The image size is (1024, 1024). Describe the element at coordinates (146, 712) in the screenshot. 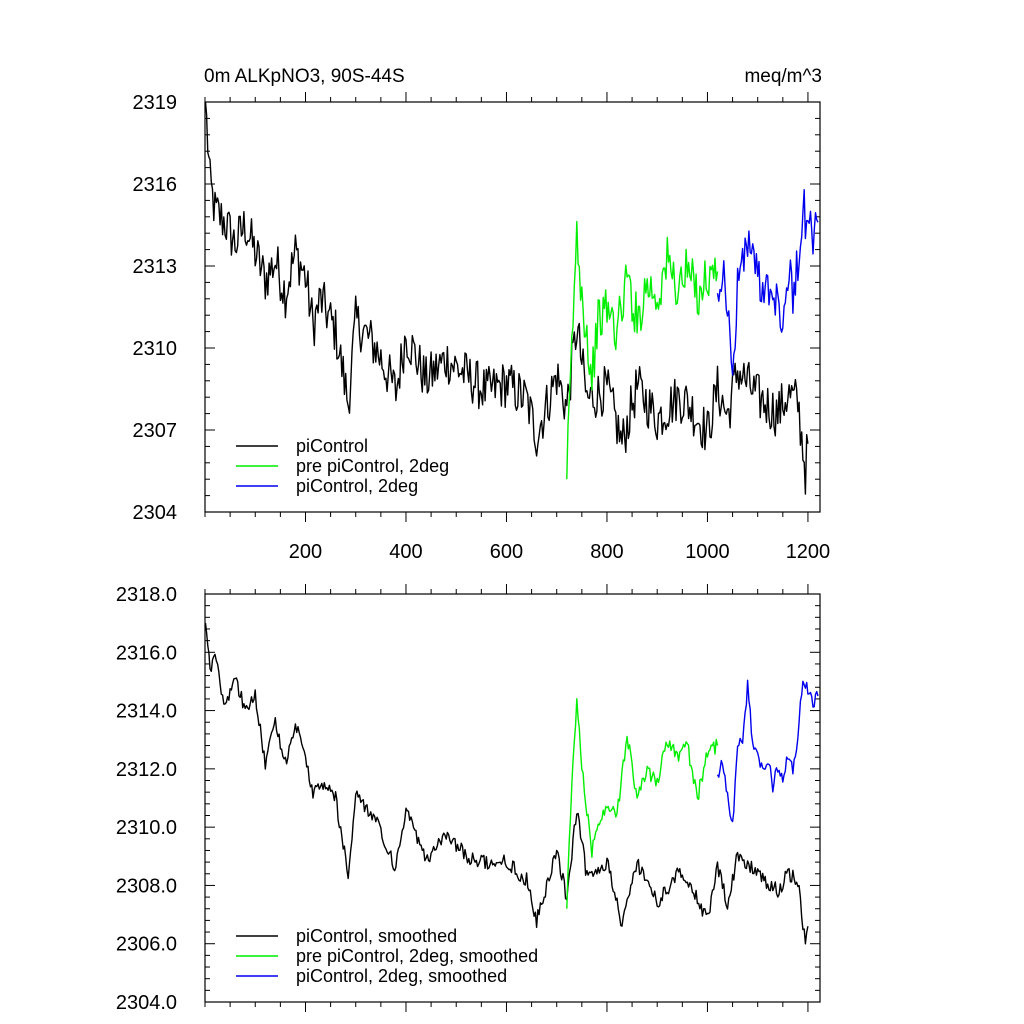

I see `y-tick-label: 2314.0` at that location.